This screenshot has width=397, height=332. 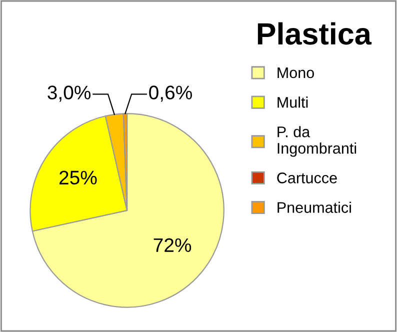 I want to click on data-label: 25%, so click(x=78, y=177).